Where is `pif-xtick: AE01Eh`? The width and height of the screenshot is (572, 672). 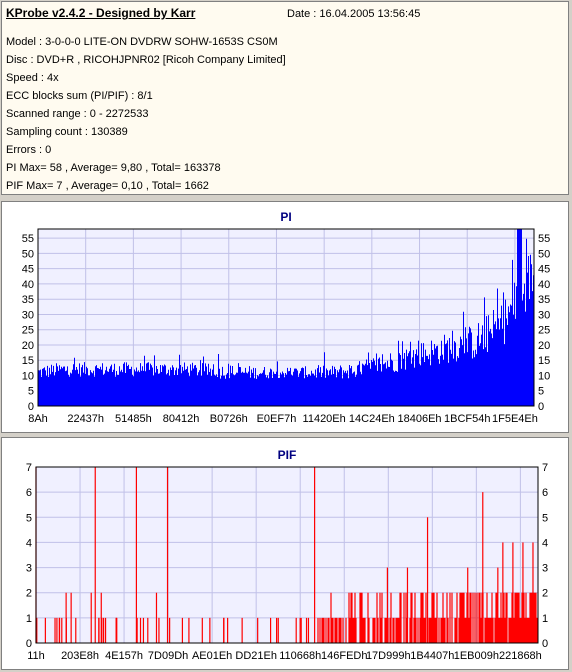
pif-xtick: AE01Eh is located at coordinates (212, 656).